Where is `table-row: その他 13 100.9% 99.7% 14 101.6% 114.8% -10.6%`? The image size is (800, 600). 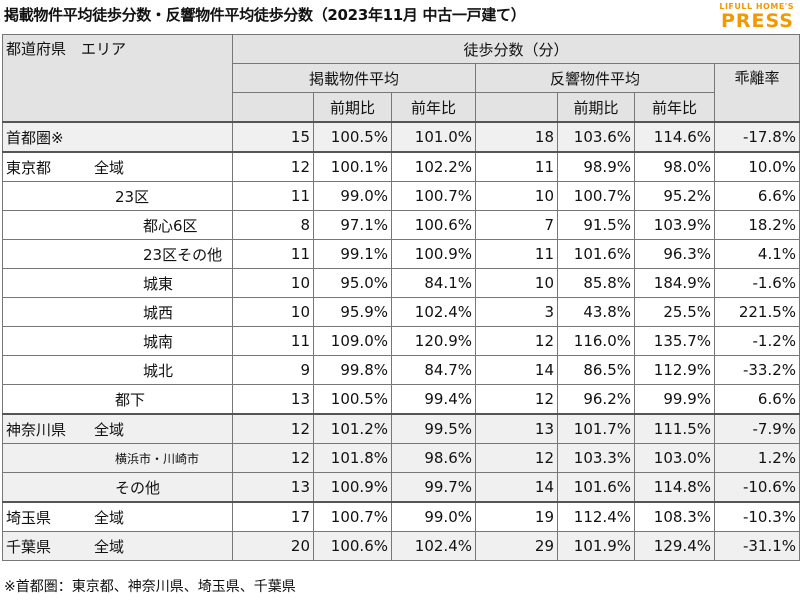
table-row: その他 13 100.9% 99.7% 14 101.6% 114.8% -10.6% is located at coordinates (401, 487).